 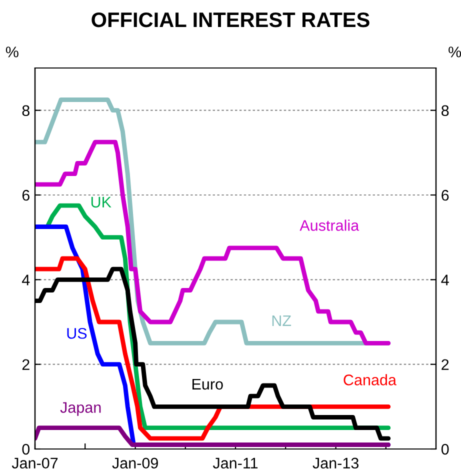 What do you see at coordinates (77, 333) in the screenshot?
I see `series-label: US` at bounding box center [77, 333].